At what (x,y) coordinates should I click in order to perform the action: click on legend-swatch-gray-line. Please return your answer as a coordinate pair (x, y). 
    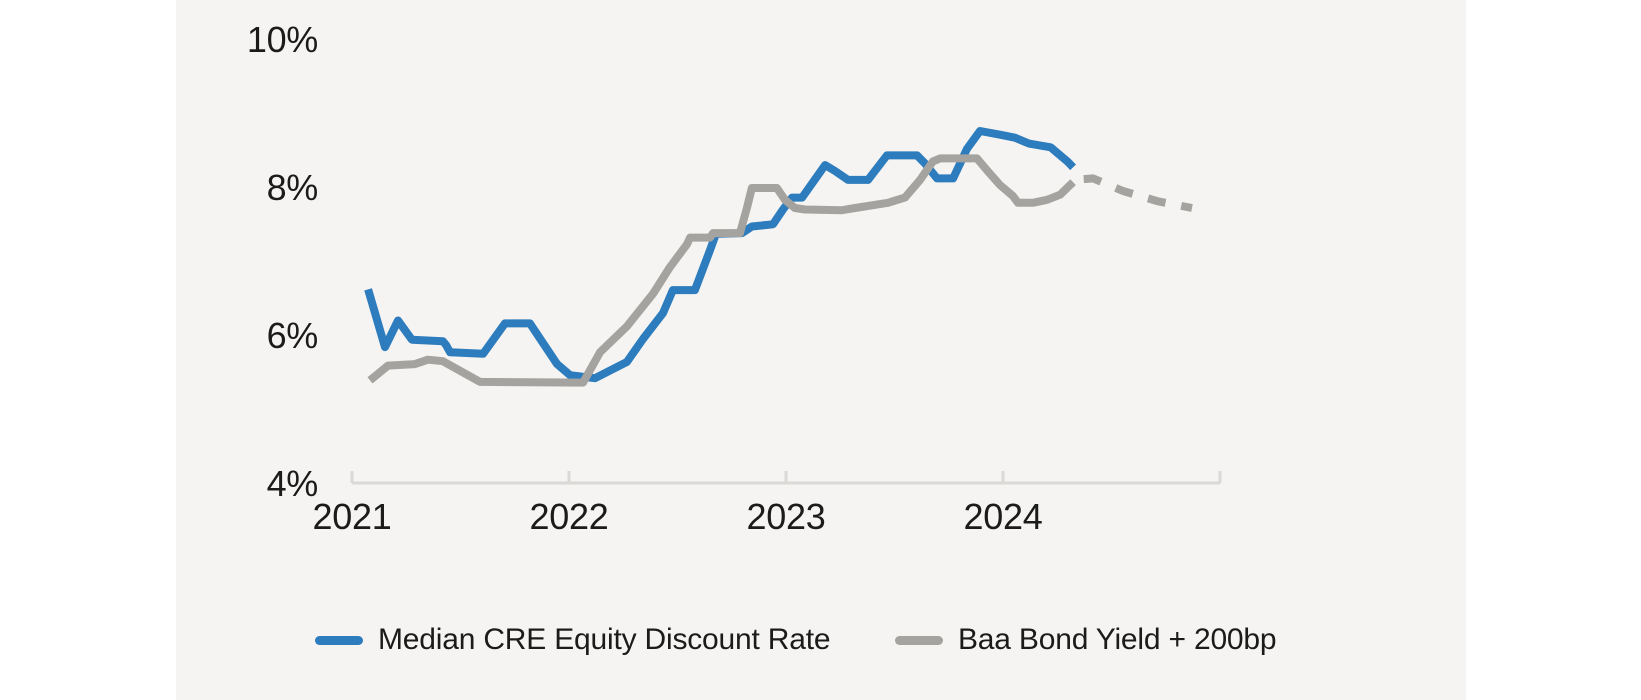
    Looking at the image, I should click on (919, 640).